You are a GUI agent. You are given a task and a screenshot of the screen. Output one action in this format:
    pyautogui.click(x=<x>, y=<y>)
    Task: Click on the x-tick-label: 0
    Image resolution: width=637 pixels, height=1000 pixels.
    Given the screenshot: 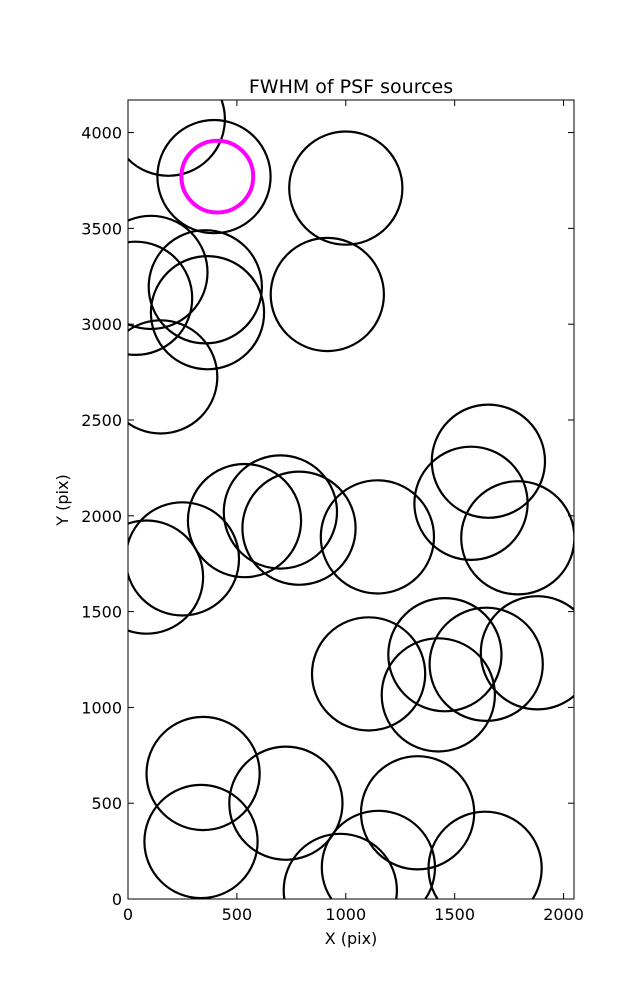 What is the action you would take?
    pyautogui.click(x=128, y=914)
    